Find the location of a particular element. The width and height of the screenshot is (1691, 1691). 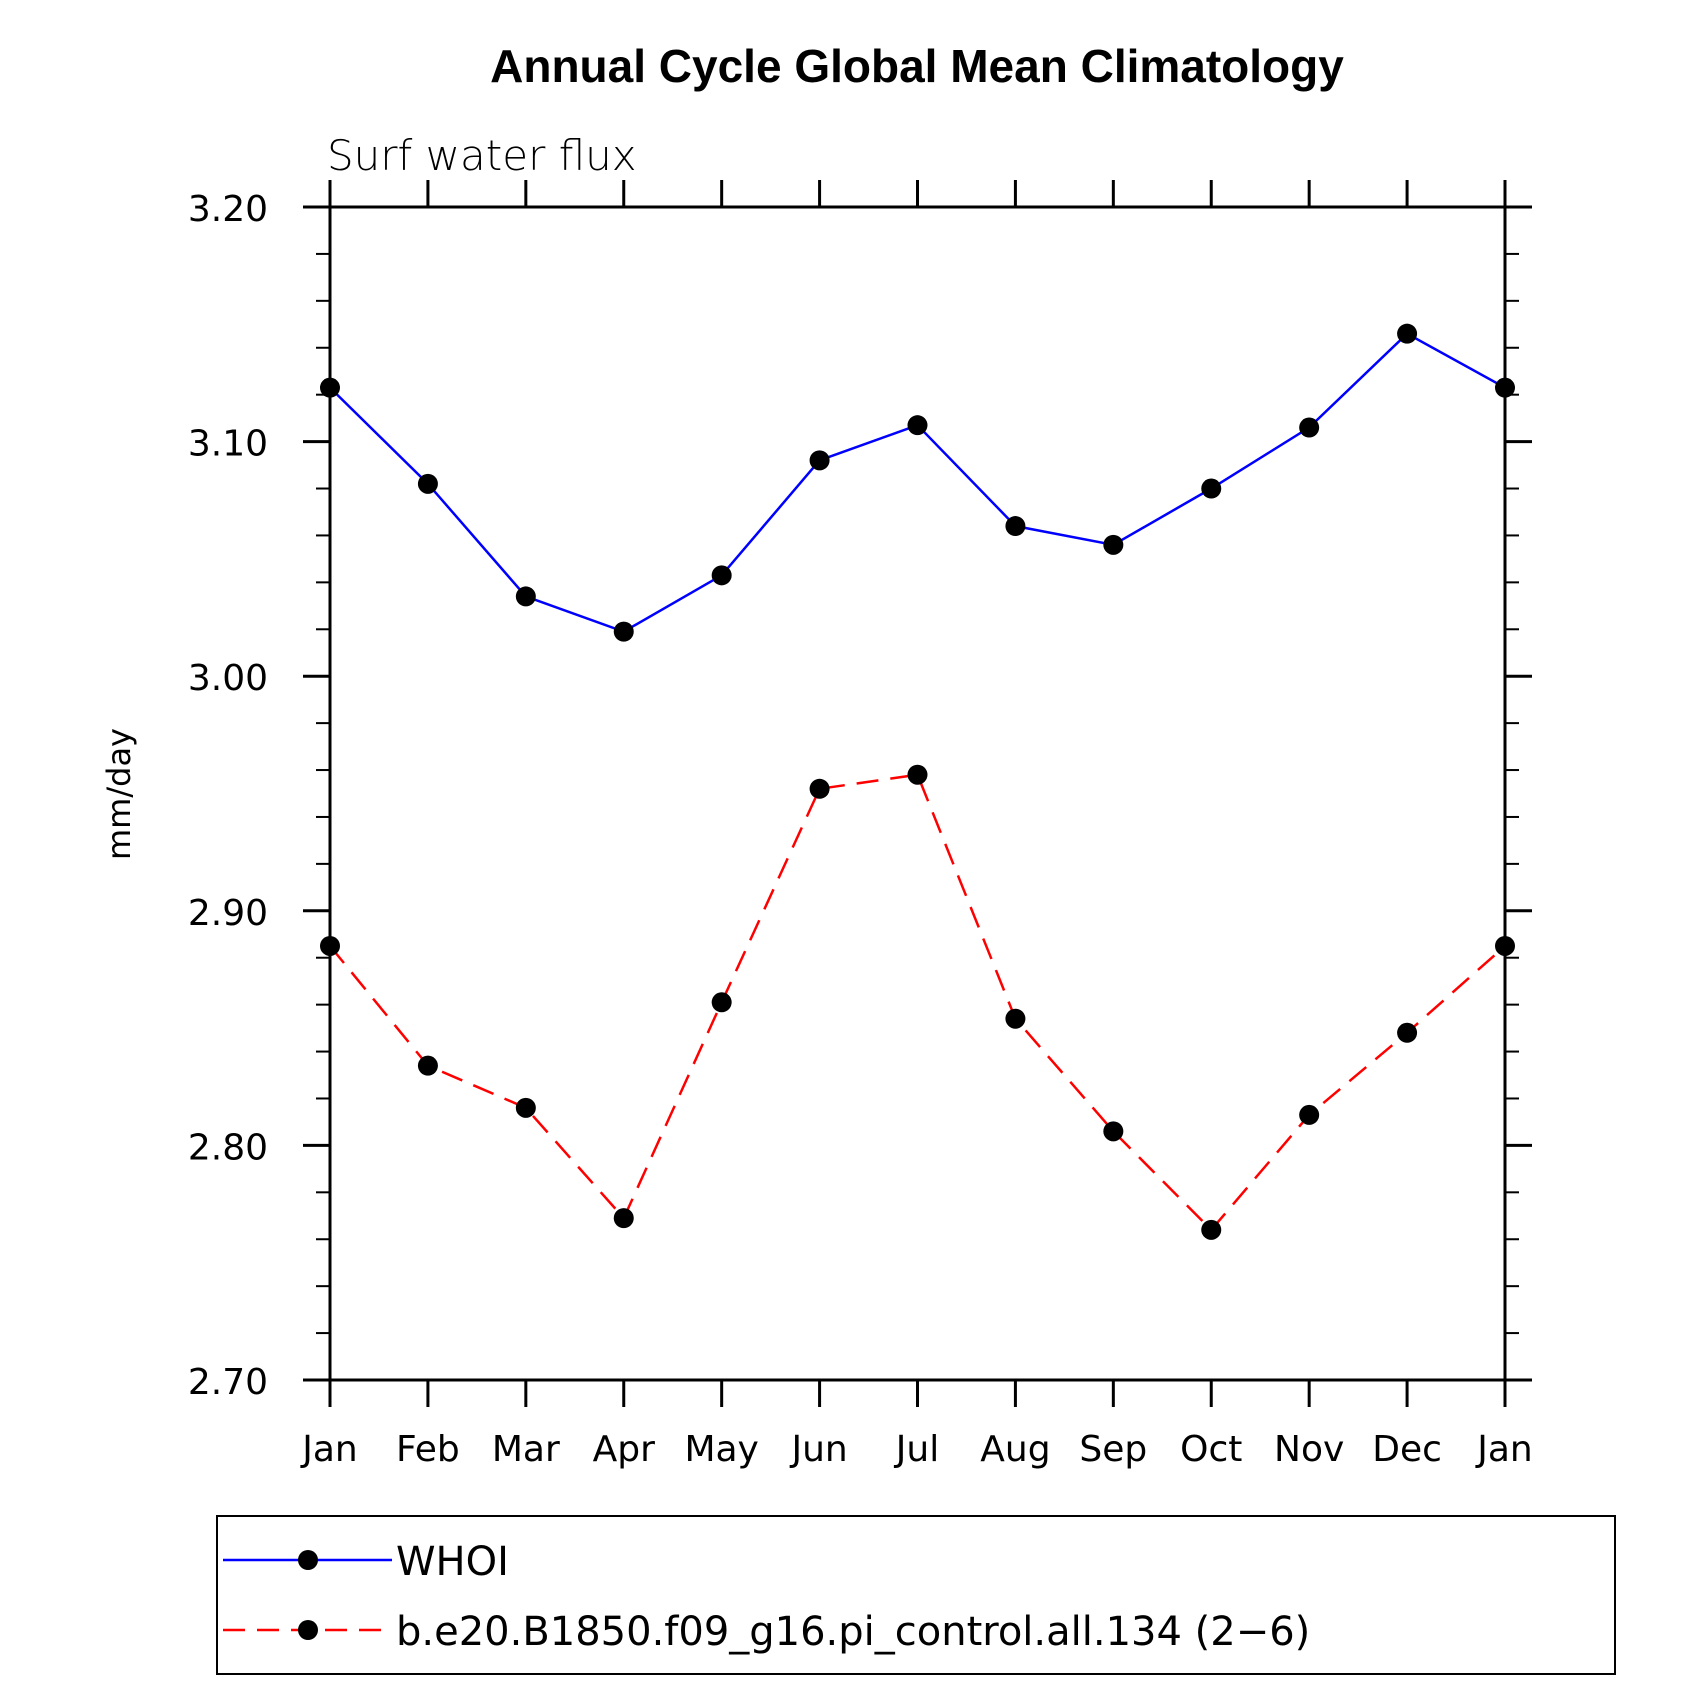

x-tick-labels: Jan Feb Mar Apr May Jun Jul Aug Sep Oct Nov Dec Jan is located at coordinates (916, 1449).